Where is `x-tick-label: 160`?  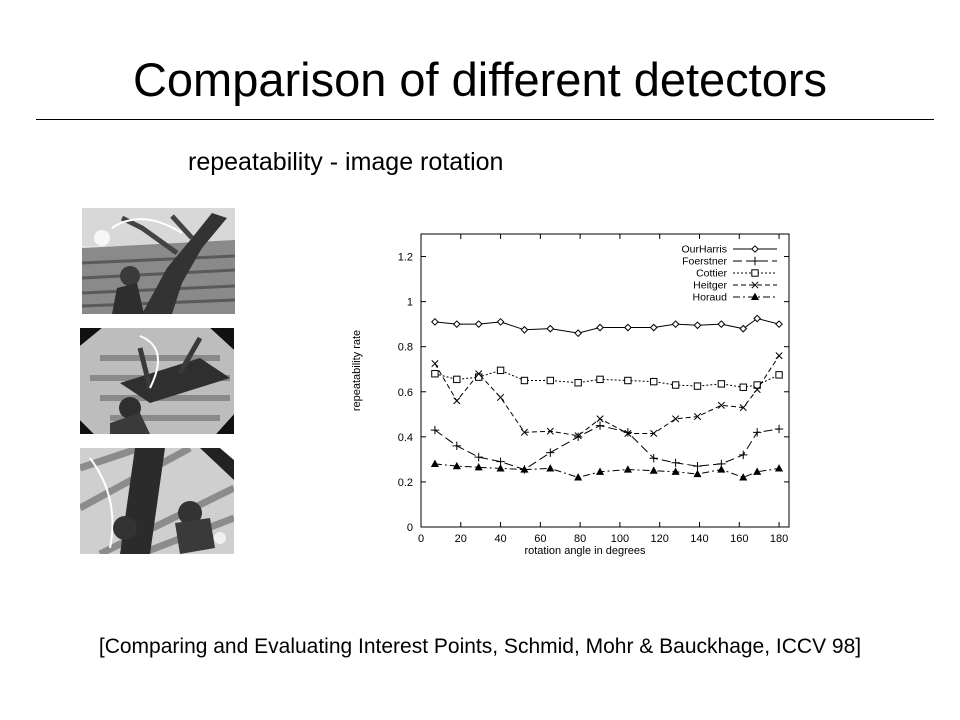 x-tick-label: 160 is located at coordinates (739, 539).